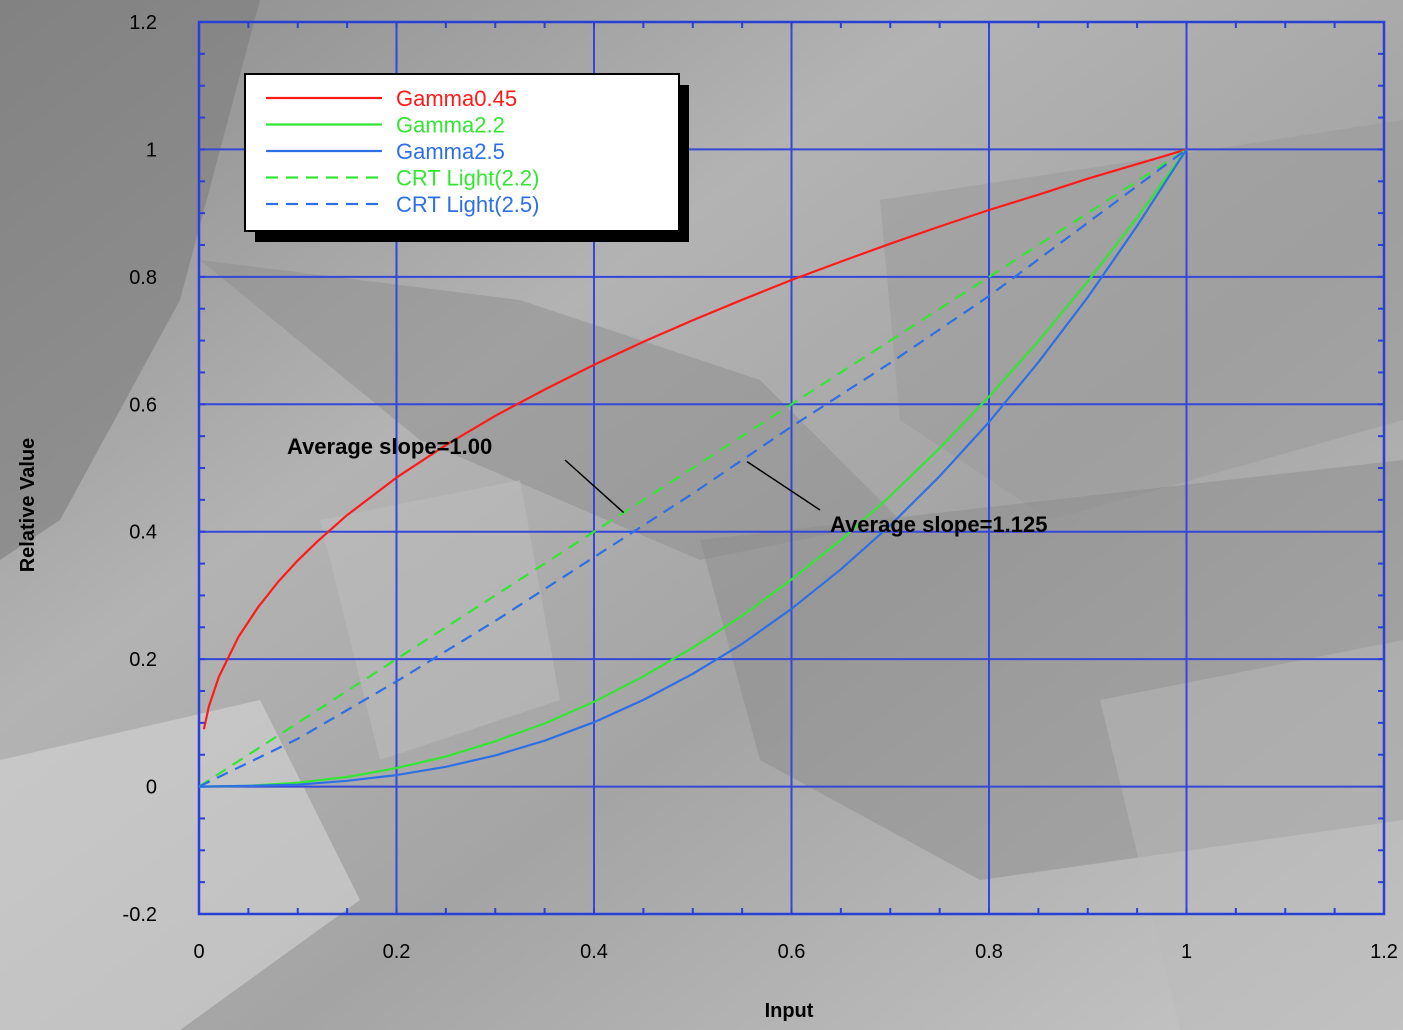 The height and width of the screenshot is (1030, 1403). I want to click on legend-label: Gamma2.2, so click(450, 125).